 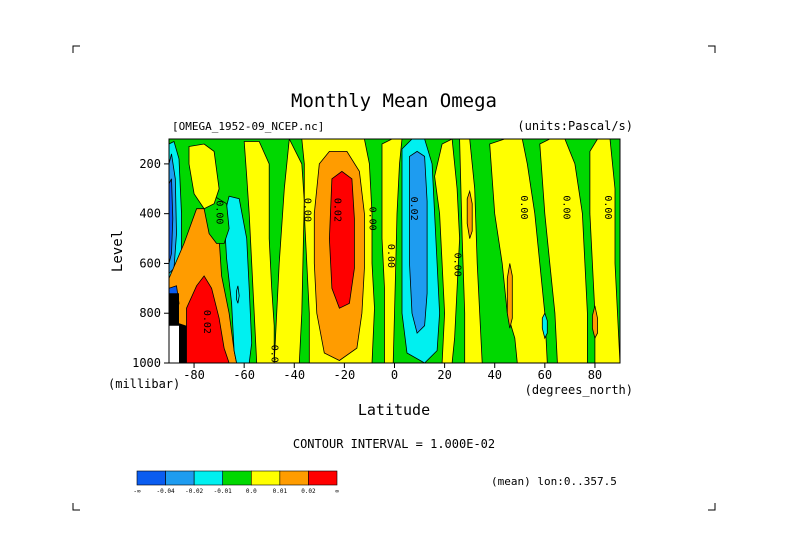 What do you see at coordinates (238, 294) in the screenshot?
I see `region-cyan-left-blob` at bounding box center [238, 294].